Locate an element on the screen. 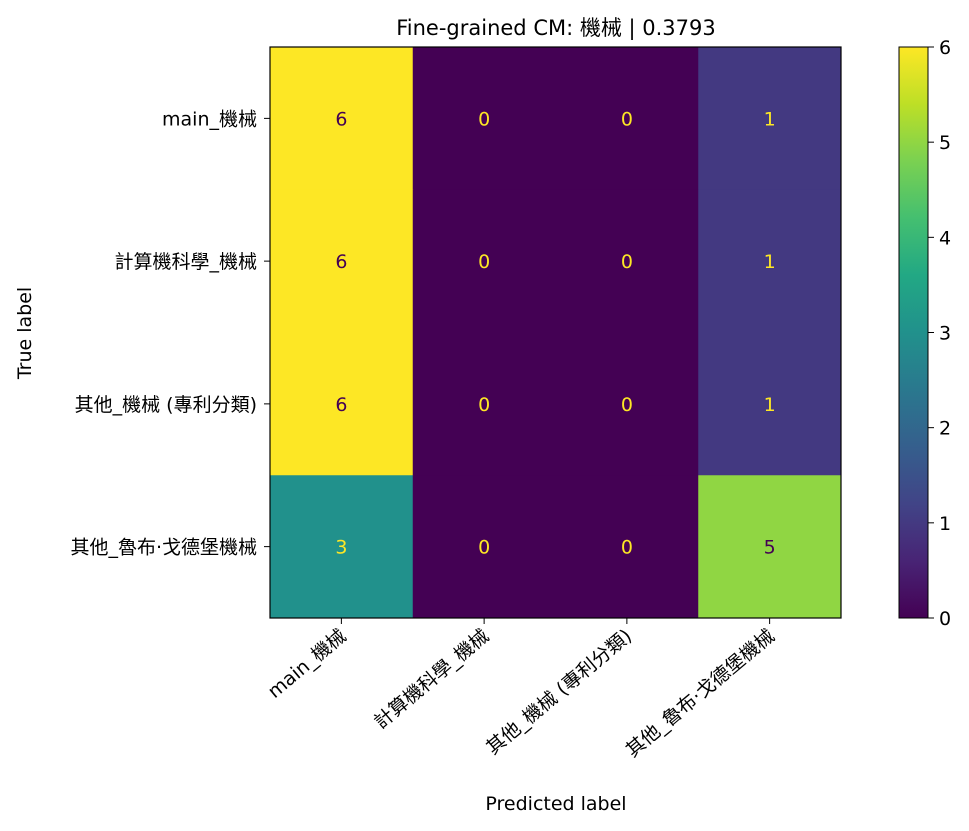 The image size is (969, 831). cell-value-label: 5 is located at coordinates (770, 548).